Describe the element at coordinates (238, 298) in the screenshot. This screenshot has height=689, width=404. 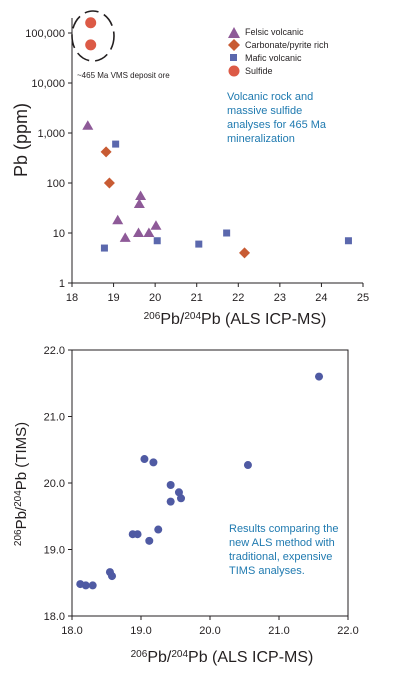
I see `top-x-tick-label: 22` at that location.